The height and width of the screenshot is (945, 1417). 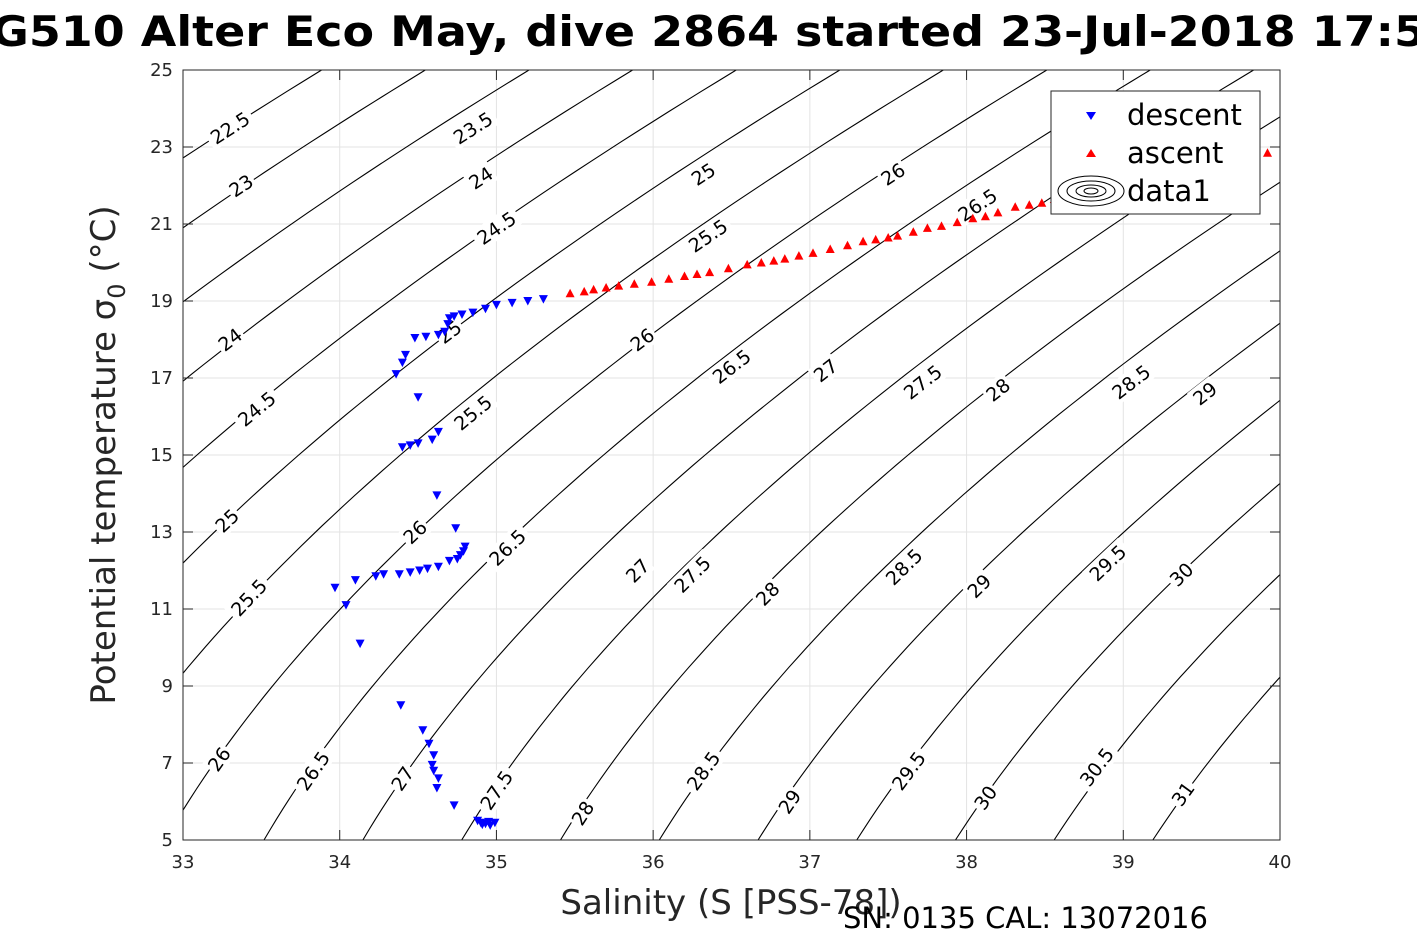 What do you see at coordinates (161, 532) in the screenshot?
I see `y-tick-label: 13` at bounding box center [161, 532].